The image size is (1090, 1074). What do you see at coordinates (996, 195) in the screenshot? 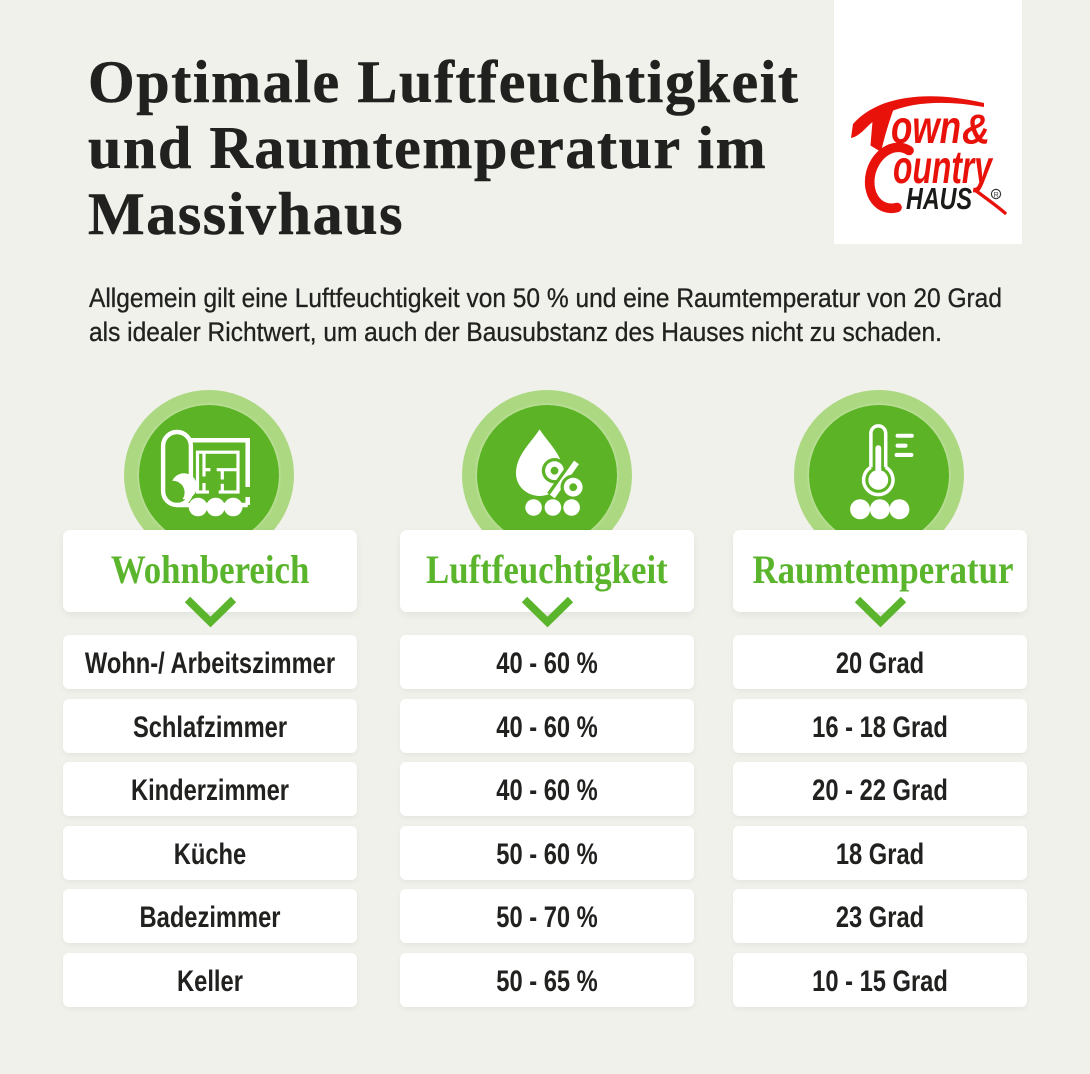
I see `svg-text: R` at bounding box center [996, 195].